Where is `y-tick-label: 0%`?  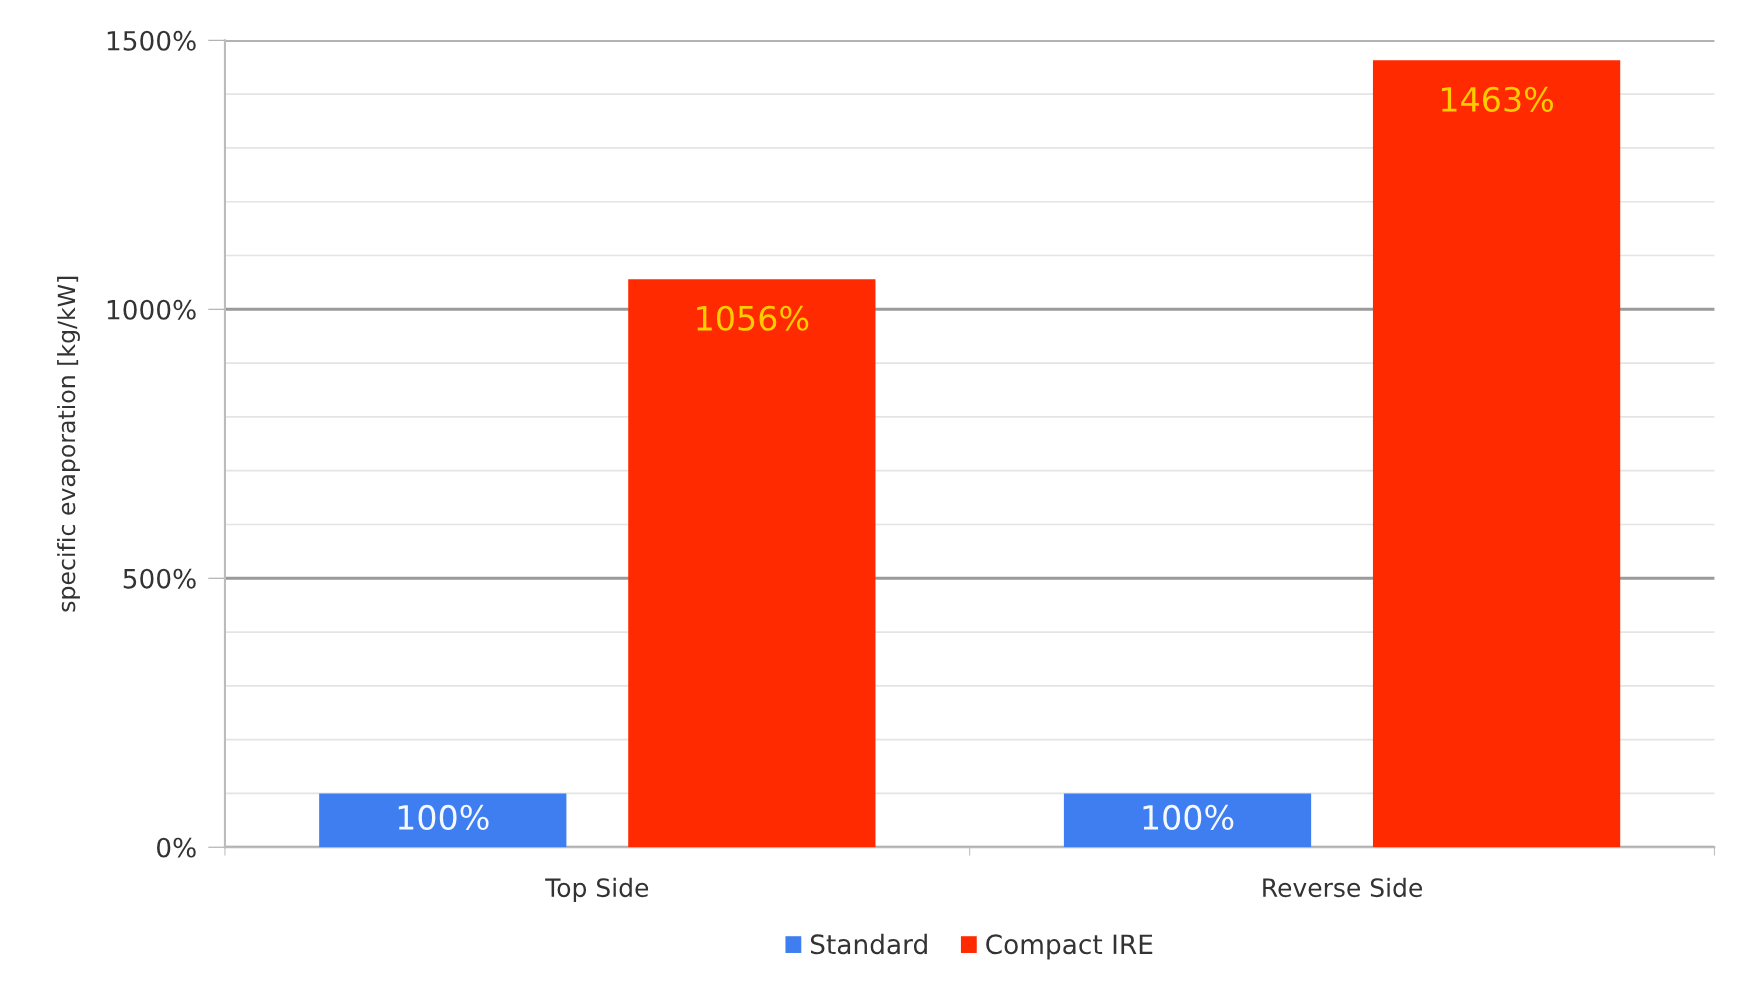
y-tick-label: 0% is located at coordinates (176, 847).